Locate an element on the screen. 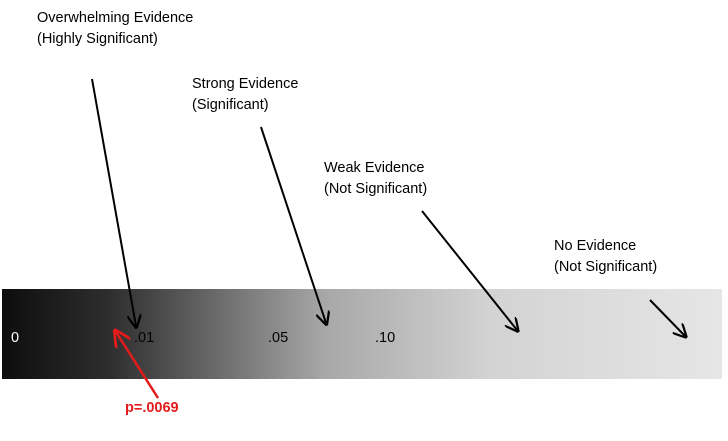 The height and width of the screenshot is (441, 728). p-value-label: p=.0069 is located at coordinates (152, 408).